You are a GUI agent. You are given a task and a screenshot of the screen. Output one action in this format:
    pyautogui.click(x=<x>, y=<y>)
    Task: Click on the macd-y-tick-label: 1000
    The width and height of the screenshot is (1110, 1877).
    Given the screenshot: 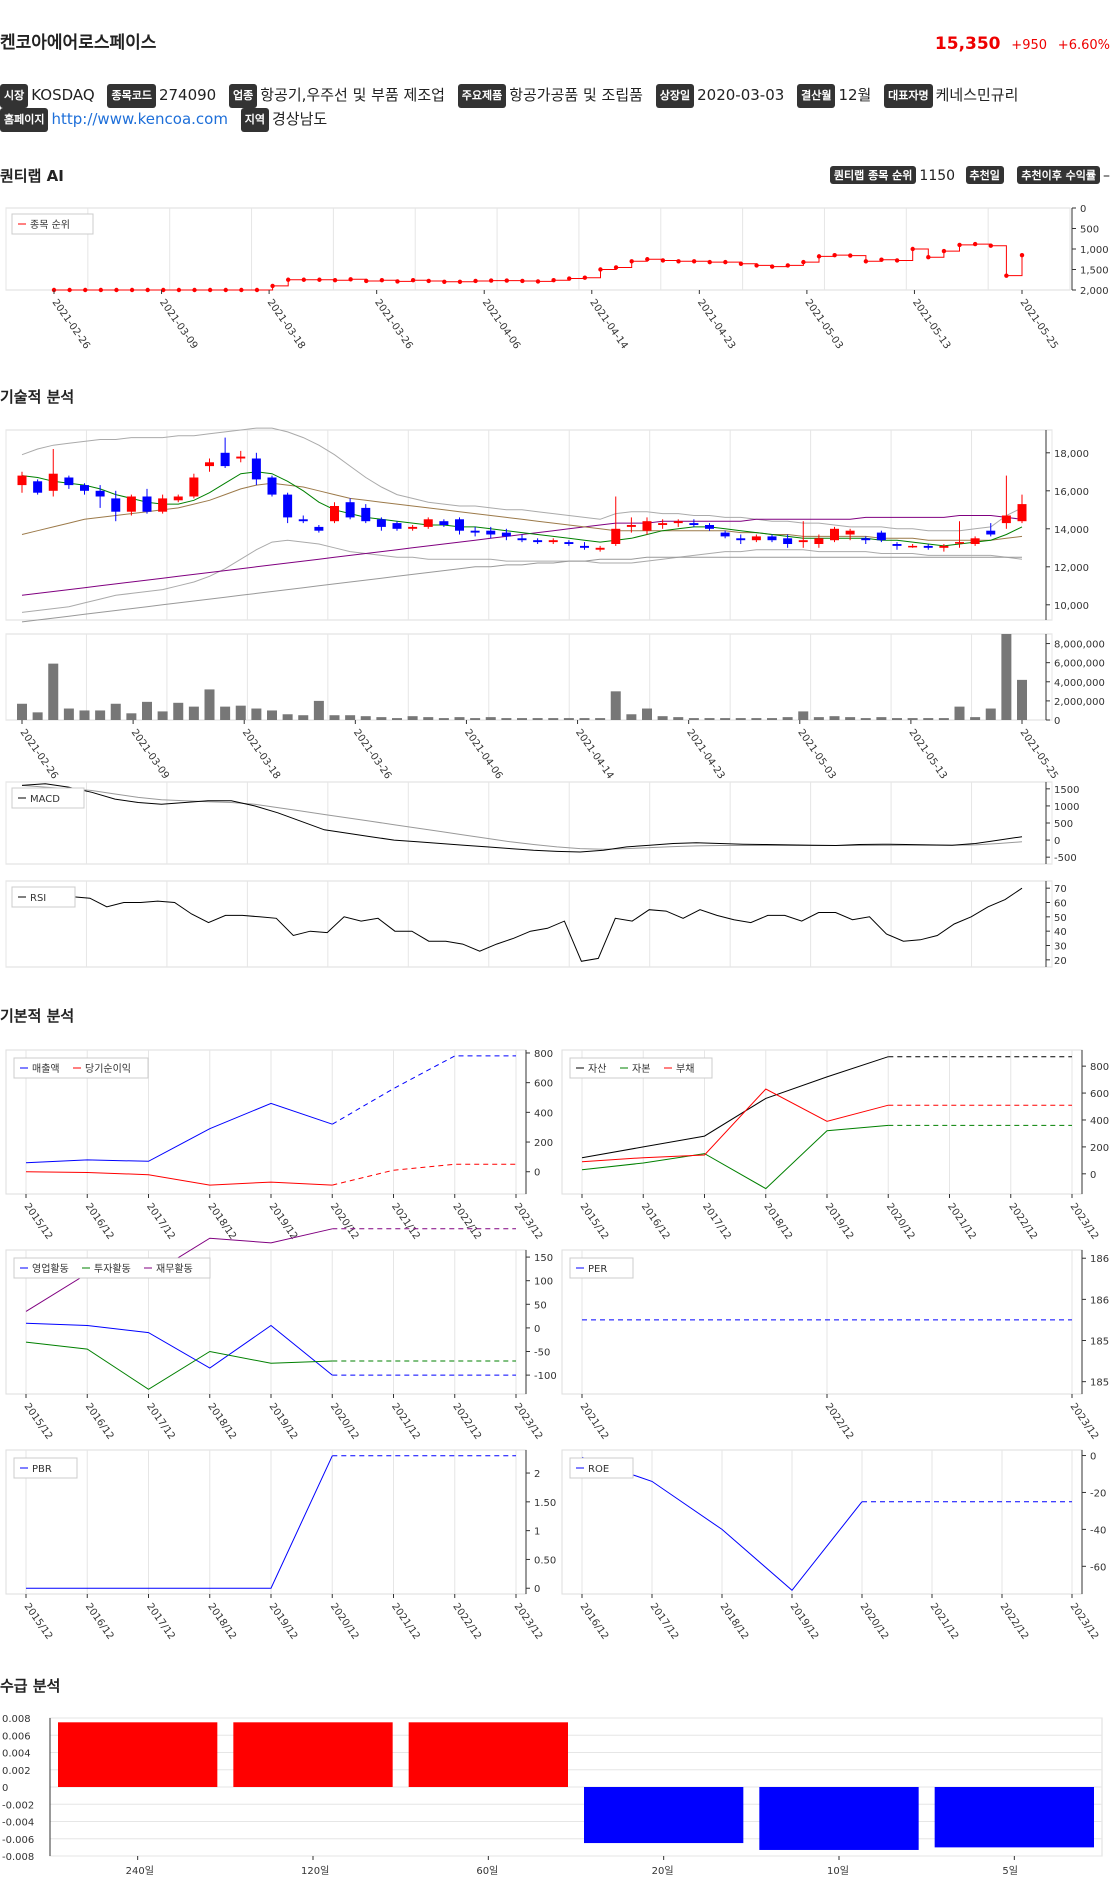 What is the action you would take?
    pyautogui.click(x=1066, y=807)
    